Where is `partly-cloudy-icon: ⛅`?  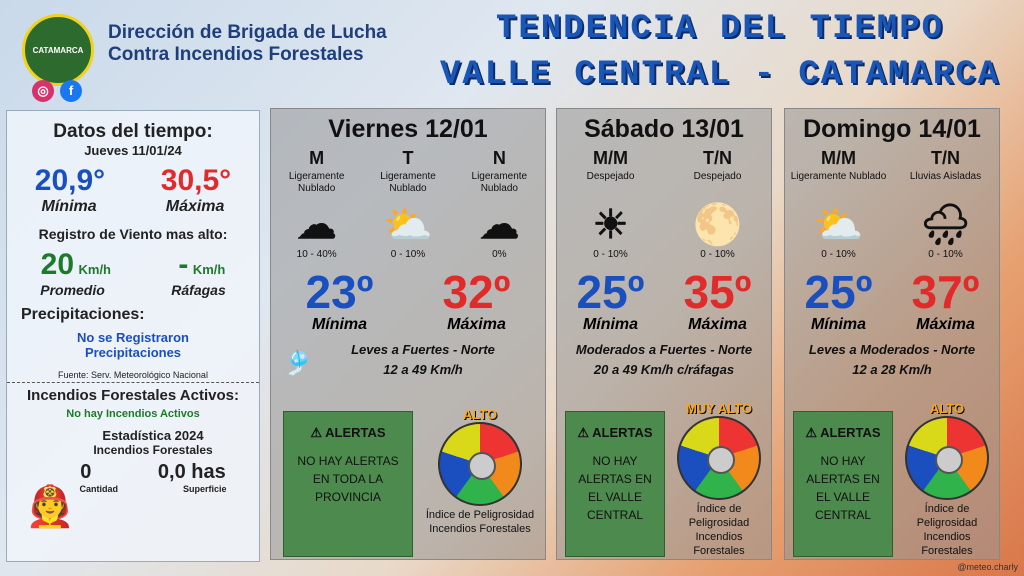
partly-cloudy-icon: ⛅ is located at coordinates (838, 225).